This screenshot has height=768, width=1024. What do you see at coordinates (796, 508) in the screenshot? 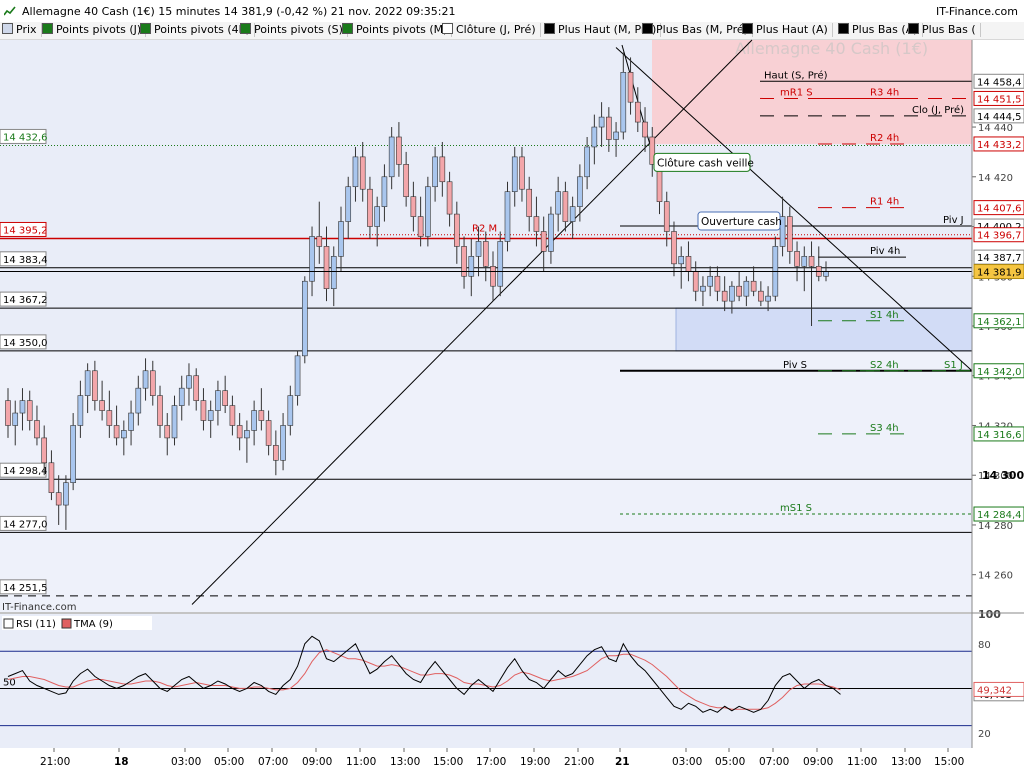
I see `pivot-label-15: mS1 S` at bounding box center [796, 508].